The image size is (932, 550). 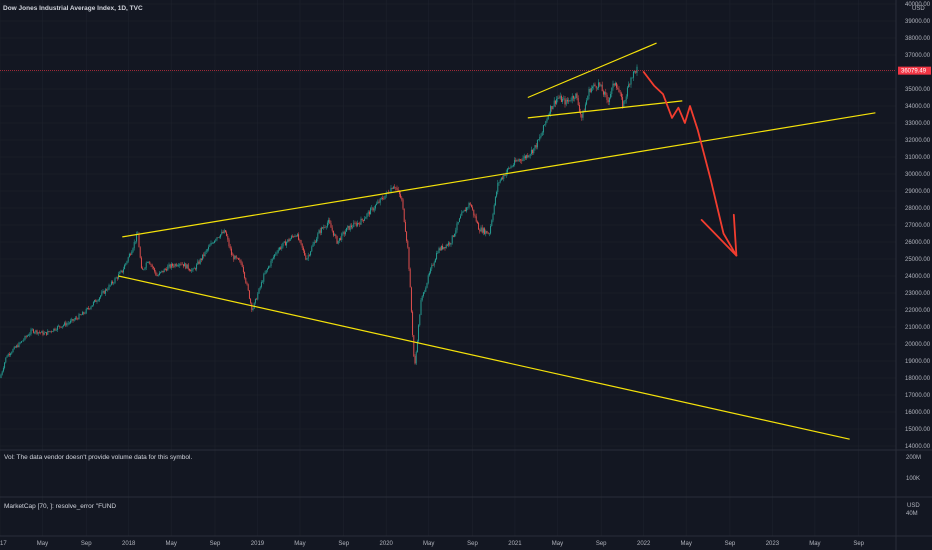 What do you see at coordinates (918, 141) in the screenshot?
I see `price-tick-label: 32000.00` at bounding box center [918, 141].